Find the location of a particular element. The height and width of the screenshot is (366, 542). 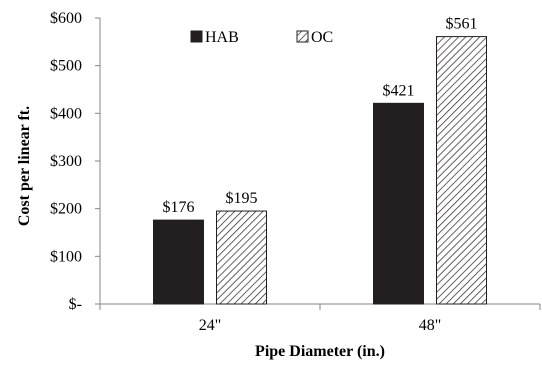

x-axis-title: Pipe Diameter (in.) is located at coordinates (320, 351).